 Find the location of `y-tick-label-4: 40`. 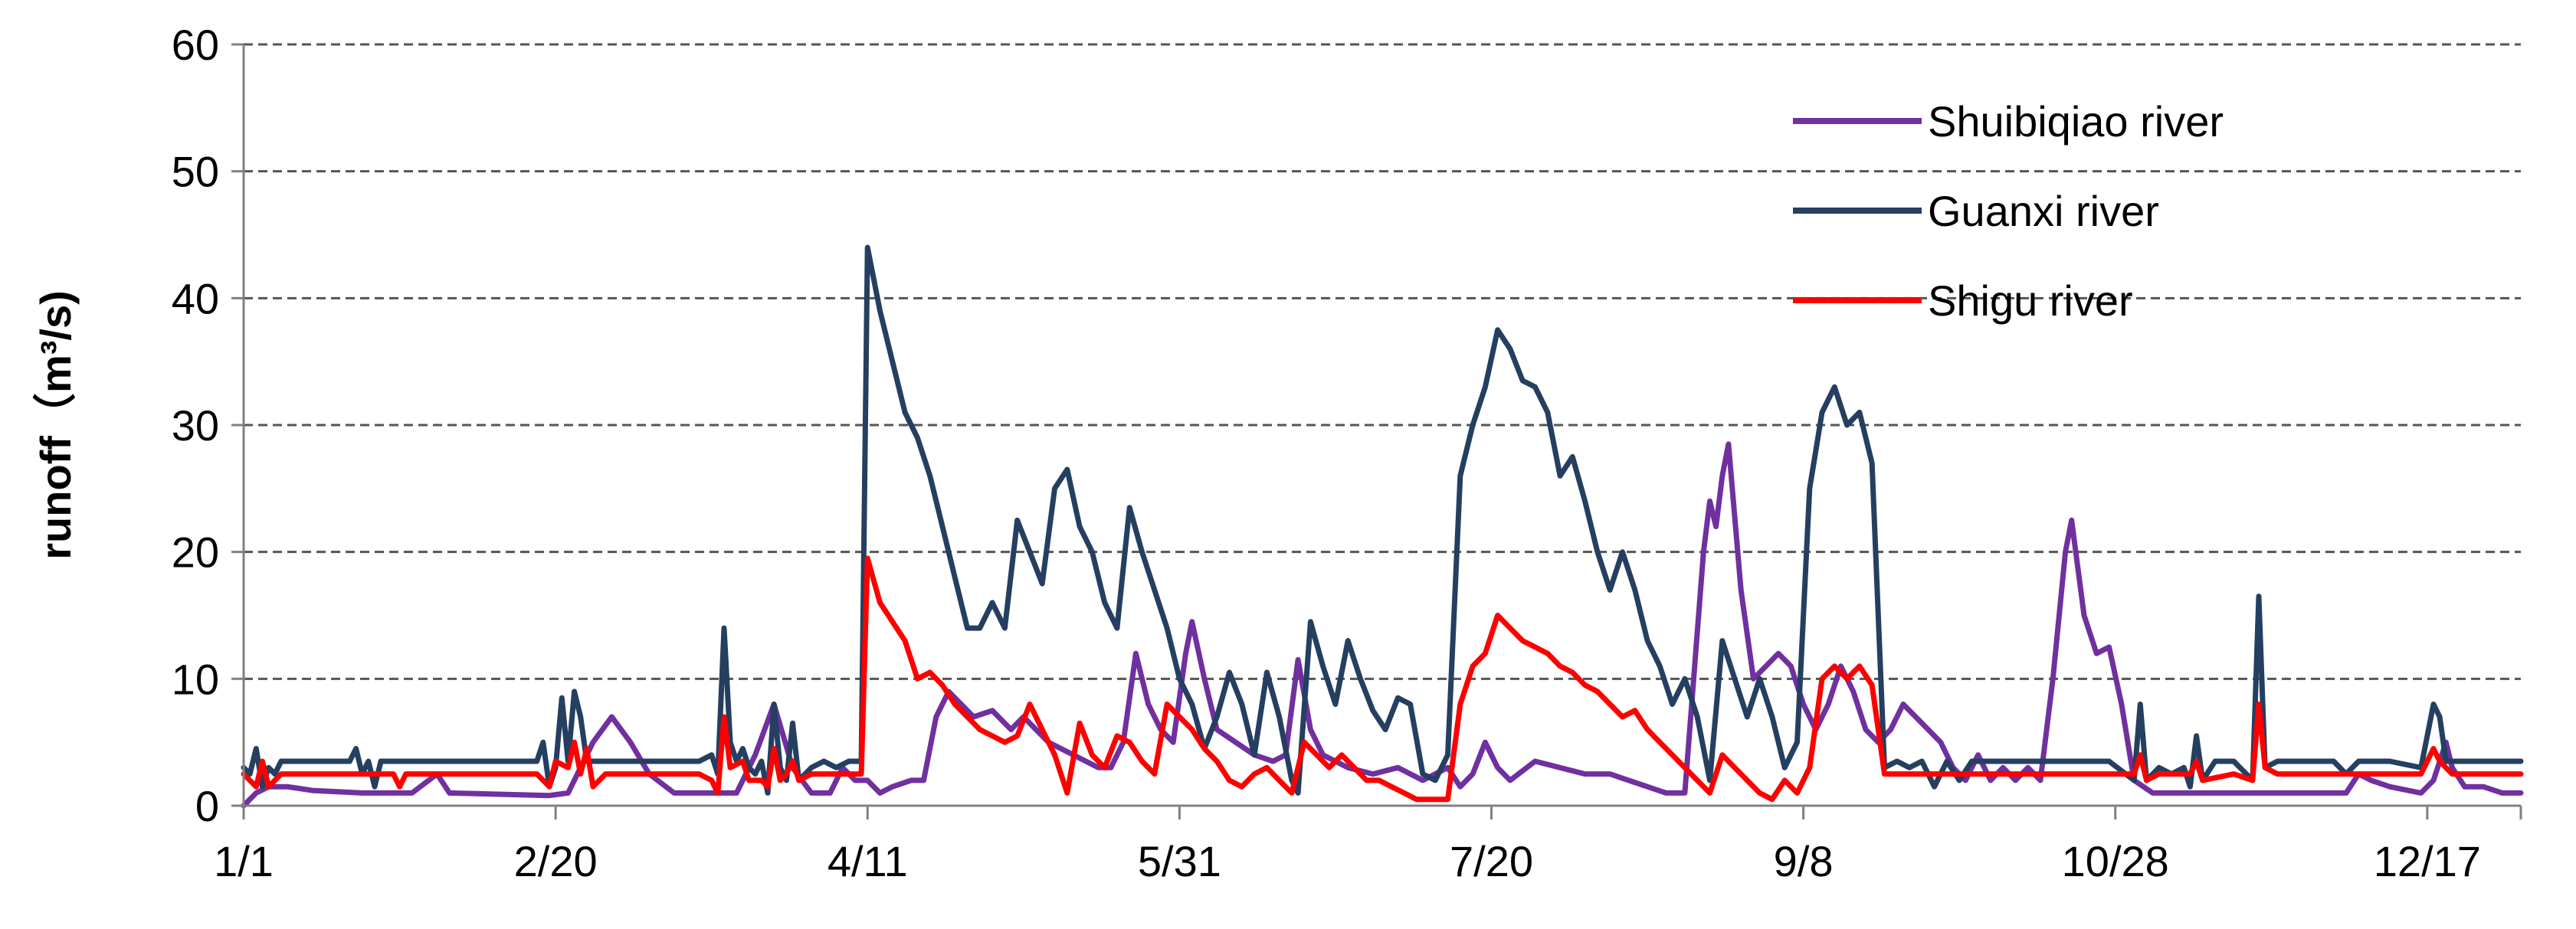

y-tick-label-4: 40 is located at coordinates (196, 298).